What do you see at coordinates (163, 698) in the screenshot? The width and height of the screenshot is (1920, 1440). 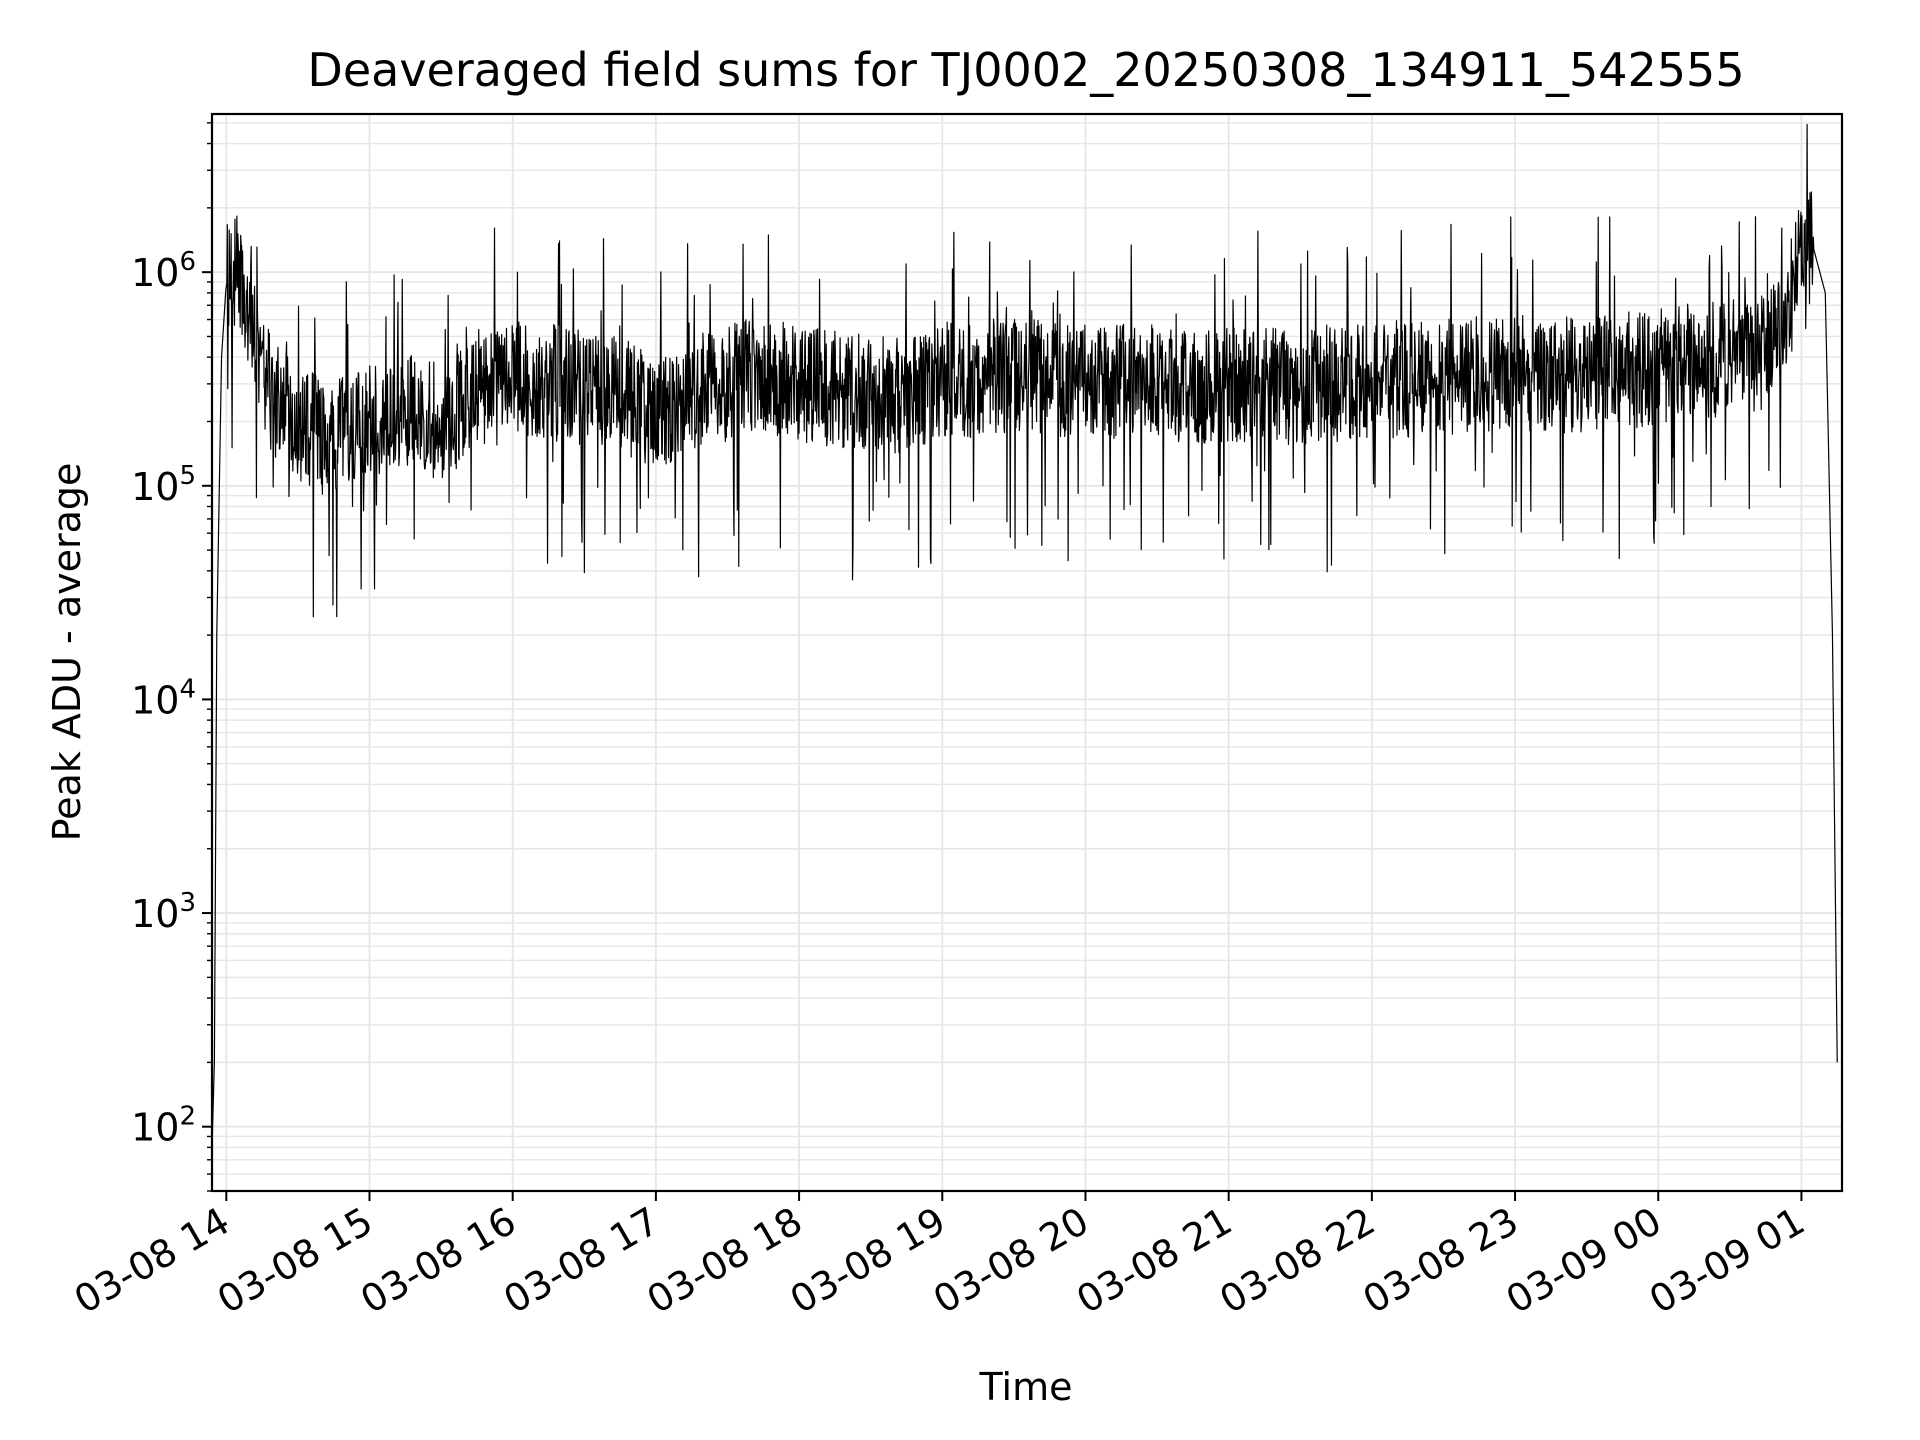 I see `y-tick-label: 104` at bounding box center [163, 698].